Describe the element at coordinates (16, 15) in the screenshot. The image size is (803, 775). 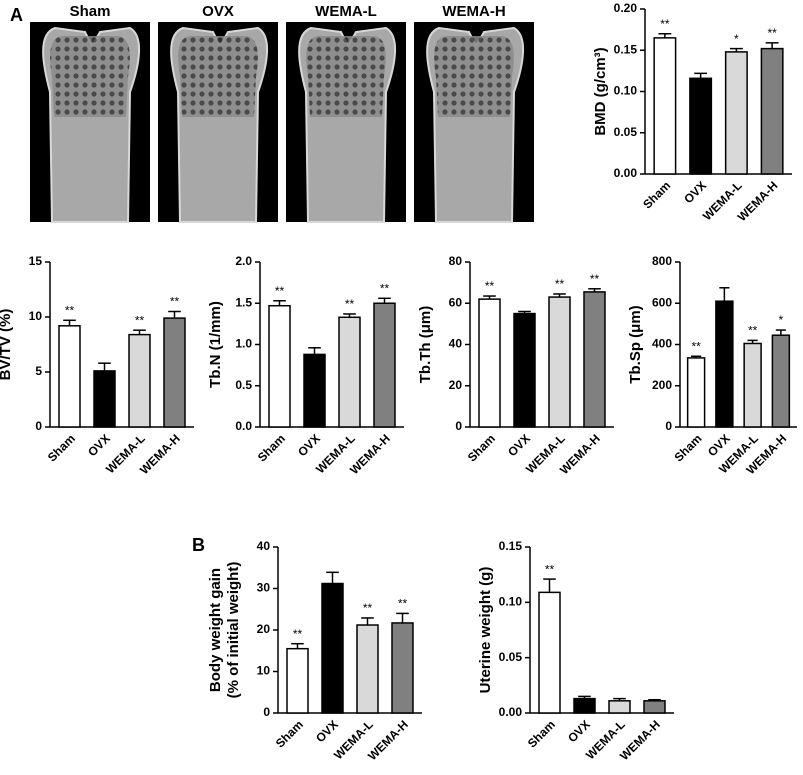
I see `panel-label: A` at that location.